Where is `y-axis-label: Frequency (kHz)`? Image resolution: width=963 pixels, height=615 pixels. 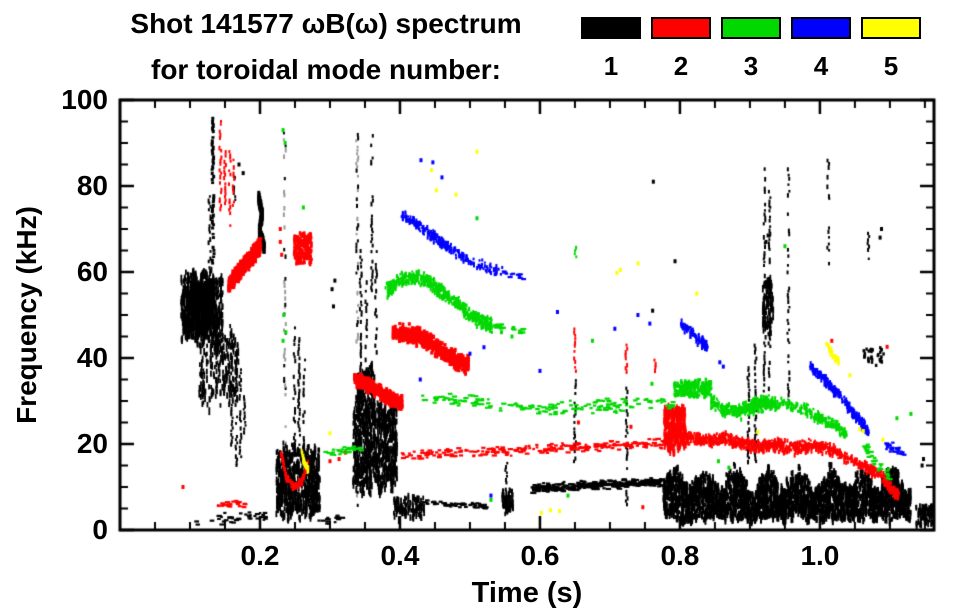 y-axis-label: Frequency (kHz) is located at coordinates (26, 315).